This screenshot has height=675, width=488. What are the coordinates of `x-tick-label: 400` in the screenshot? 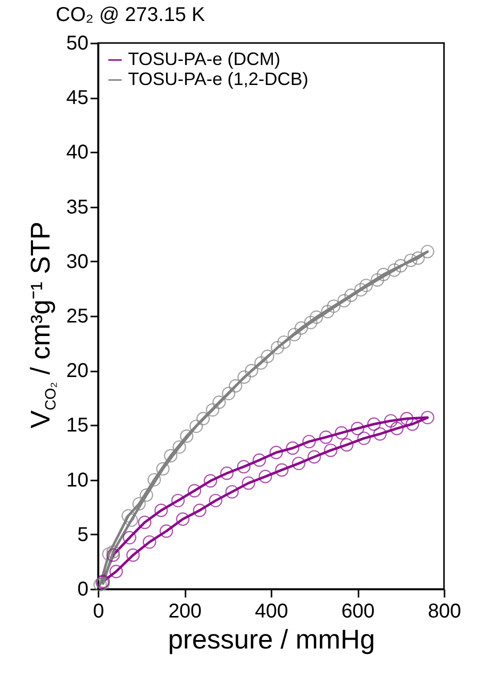 It's located at (271, 611).